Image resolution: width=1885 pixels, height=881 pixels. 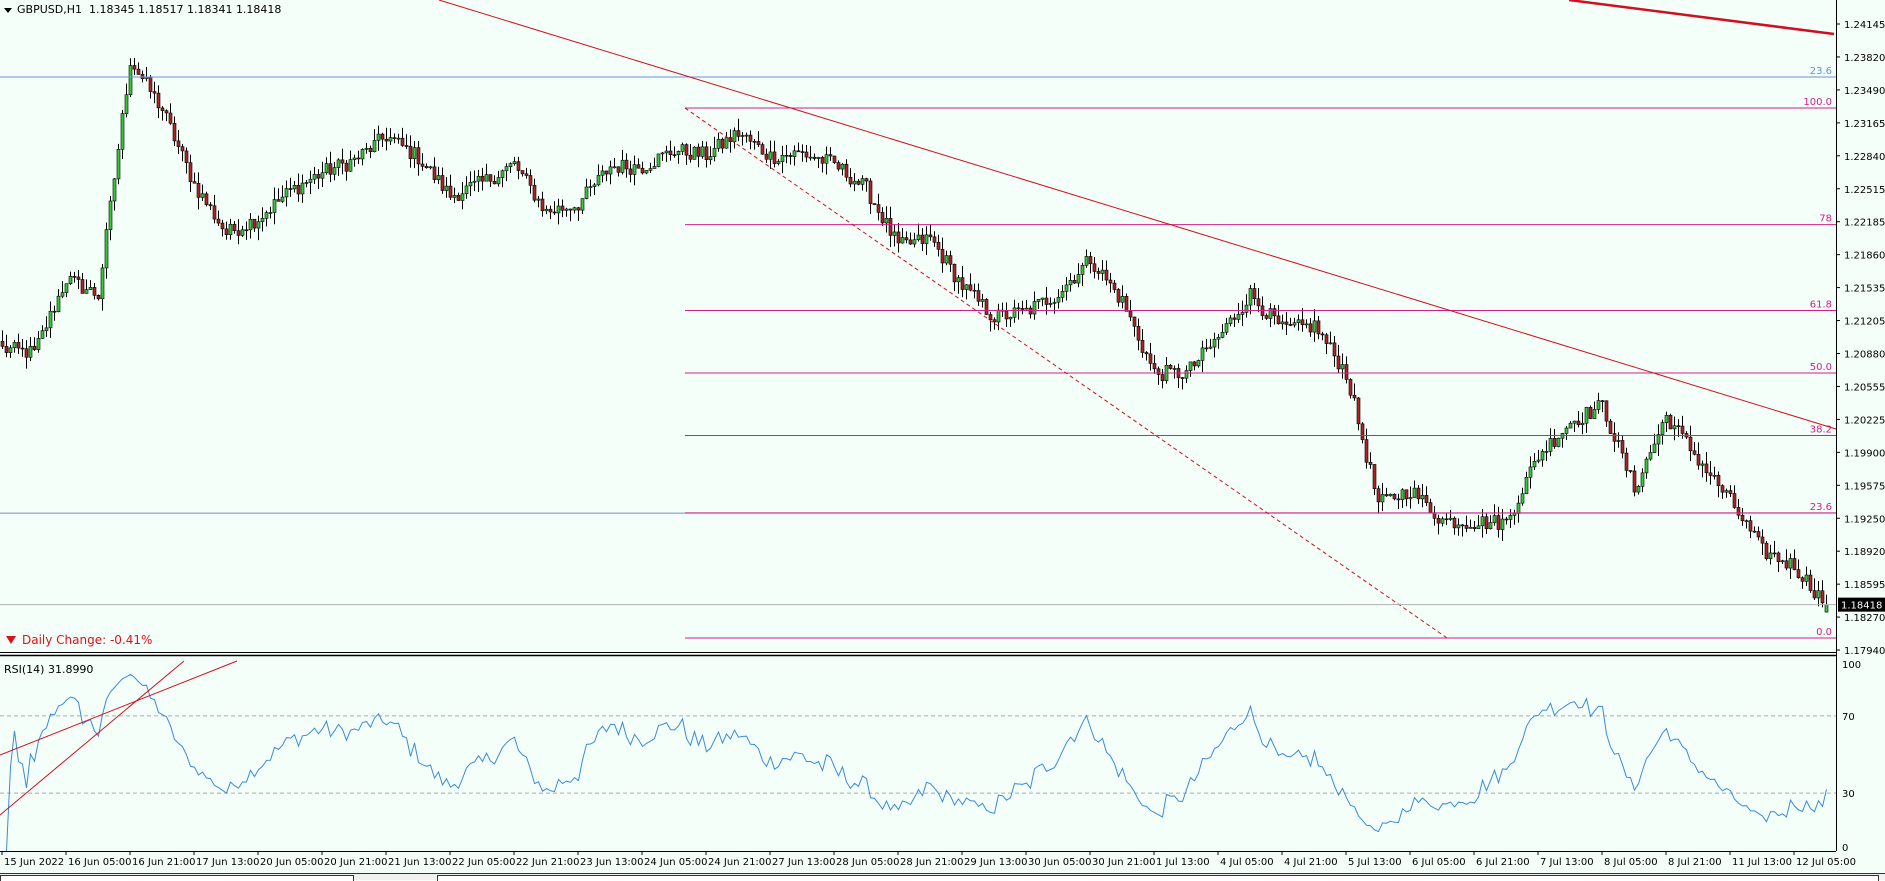 What do you see at coordinates (1864, 223) in the screenshot?
I see `price-axis-label: 1.22185` at bounding box center [1864, 223].